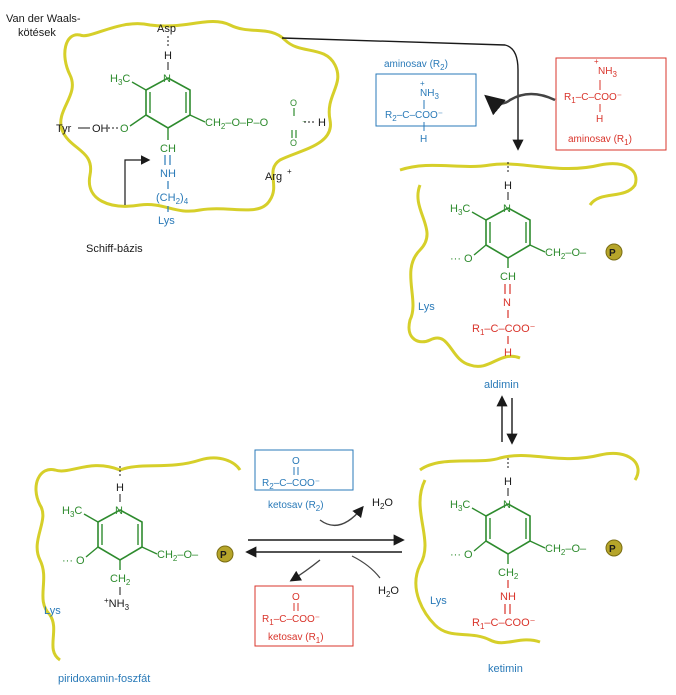 The image size is (676, 695). What do you see at coordinates (388, 592) in the screenshot?
I see `h2o-bottom: H2O` at bounding box center [388, 592].